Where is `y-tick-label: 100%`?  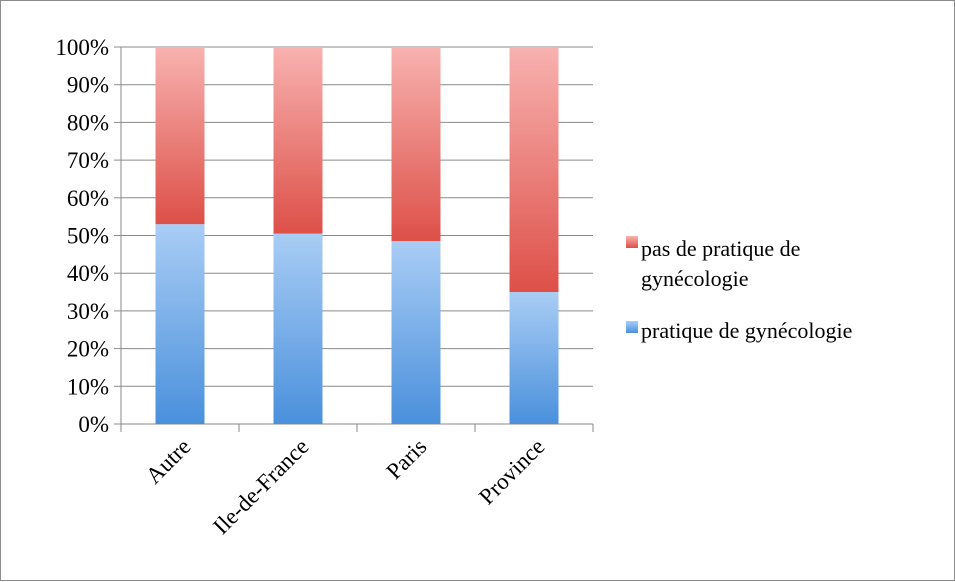
y-tick-label: 100% is located at coordinates (82, 47).